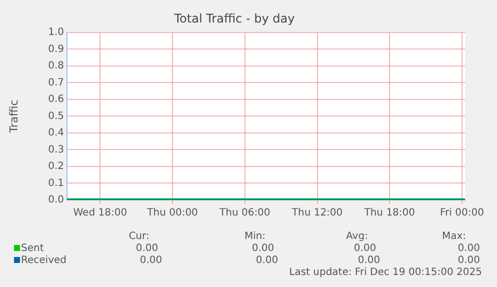 The width and height of the screenshot is (497, 287). I want to click on text: Avg:, so click(357, 237).